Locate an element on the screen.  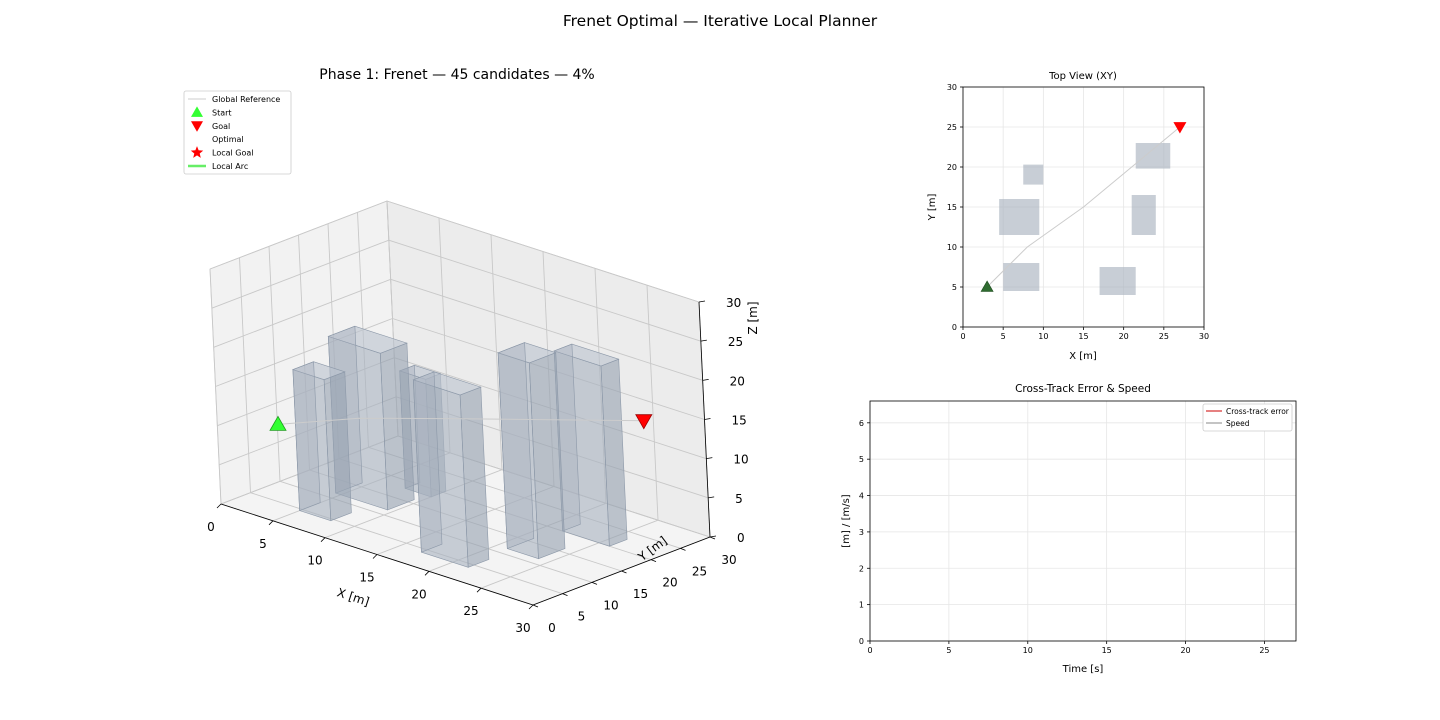
legend-label: Speed is located at coordinates (1238, 423).